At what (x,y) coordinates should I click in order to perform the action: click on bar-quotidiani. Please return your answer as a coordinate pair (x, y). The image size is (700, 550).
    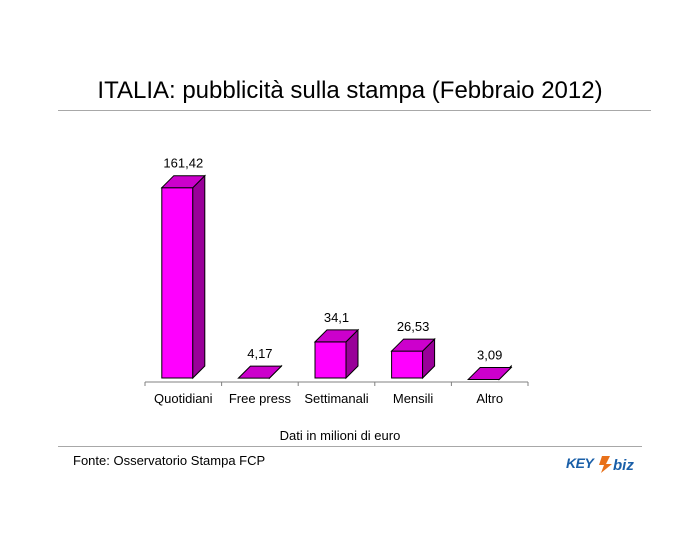
    Looking at the image, I should click on (183, 277).